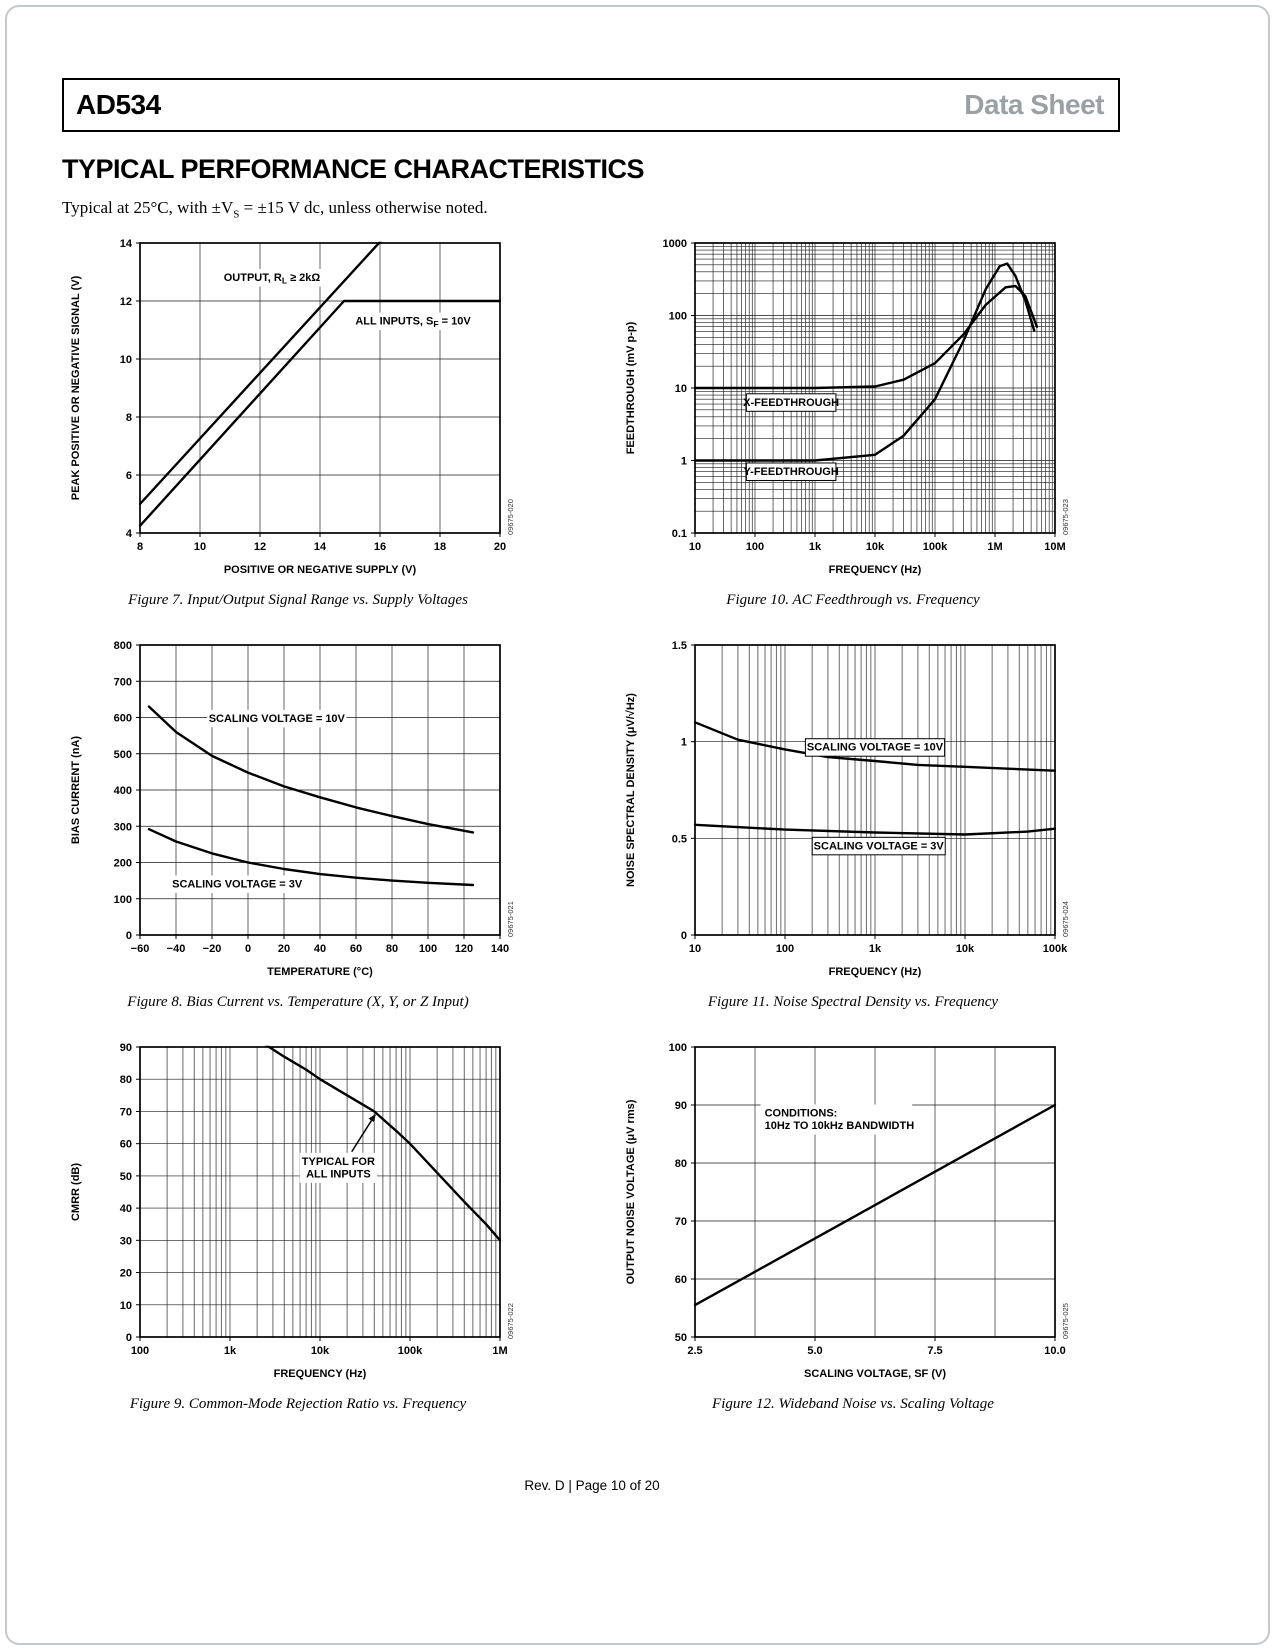  Describe the element at coordinates (140, 547) in the screenshot. I see `svg-text: 8` at that location.